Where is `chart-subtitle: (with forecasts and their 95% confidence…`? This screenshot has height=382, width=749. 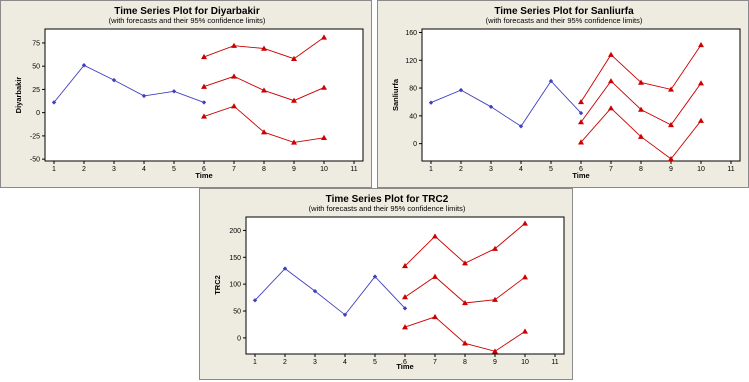
chart-subtitle: (with forecasts and their 95% confidence… is located at coordinates (564, 20).